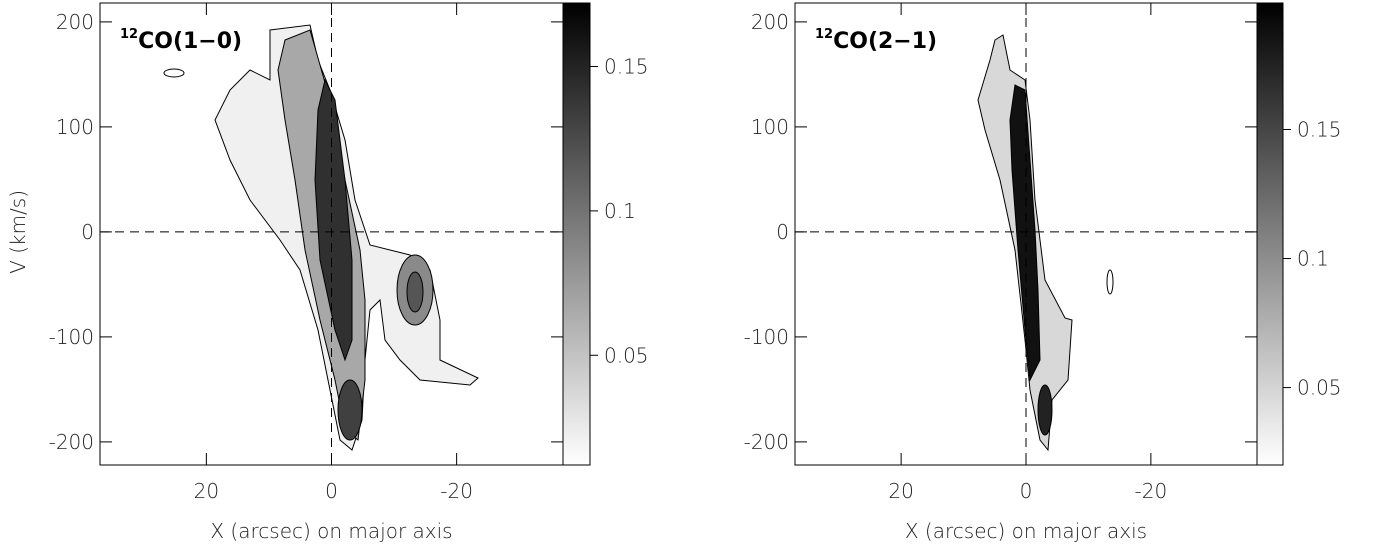 This screenshot has width=1383, height=553. What do you see at coordinates (18, 232) in the screenshot?
I see `y-axis-label: V (km/s)` at bounding box center [18, 232].